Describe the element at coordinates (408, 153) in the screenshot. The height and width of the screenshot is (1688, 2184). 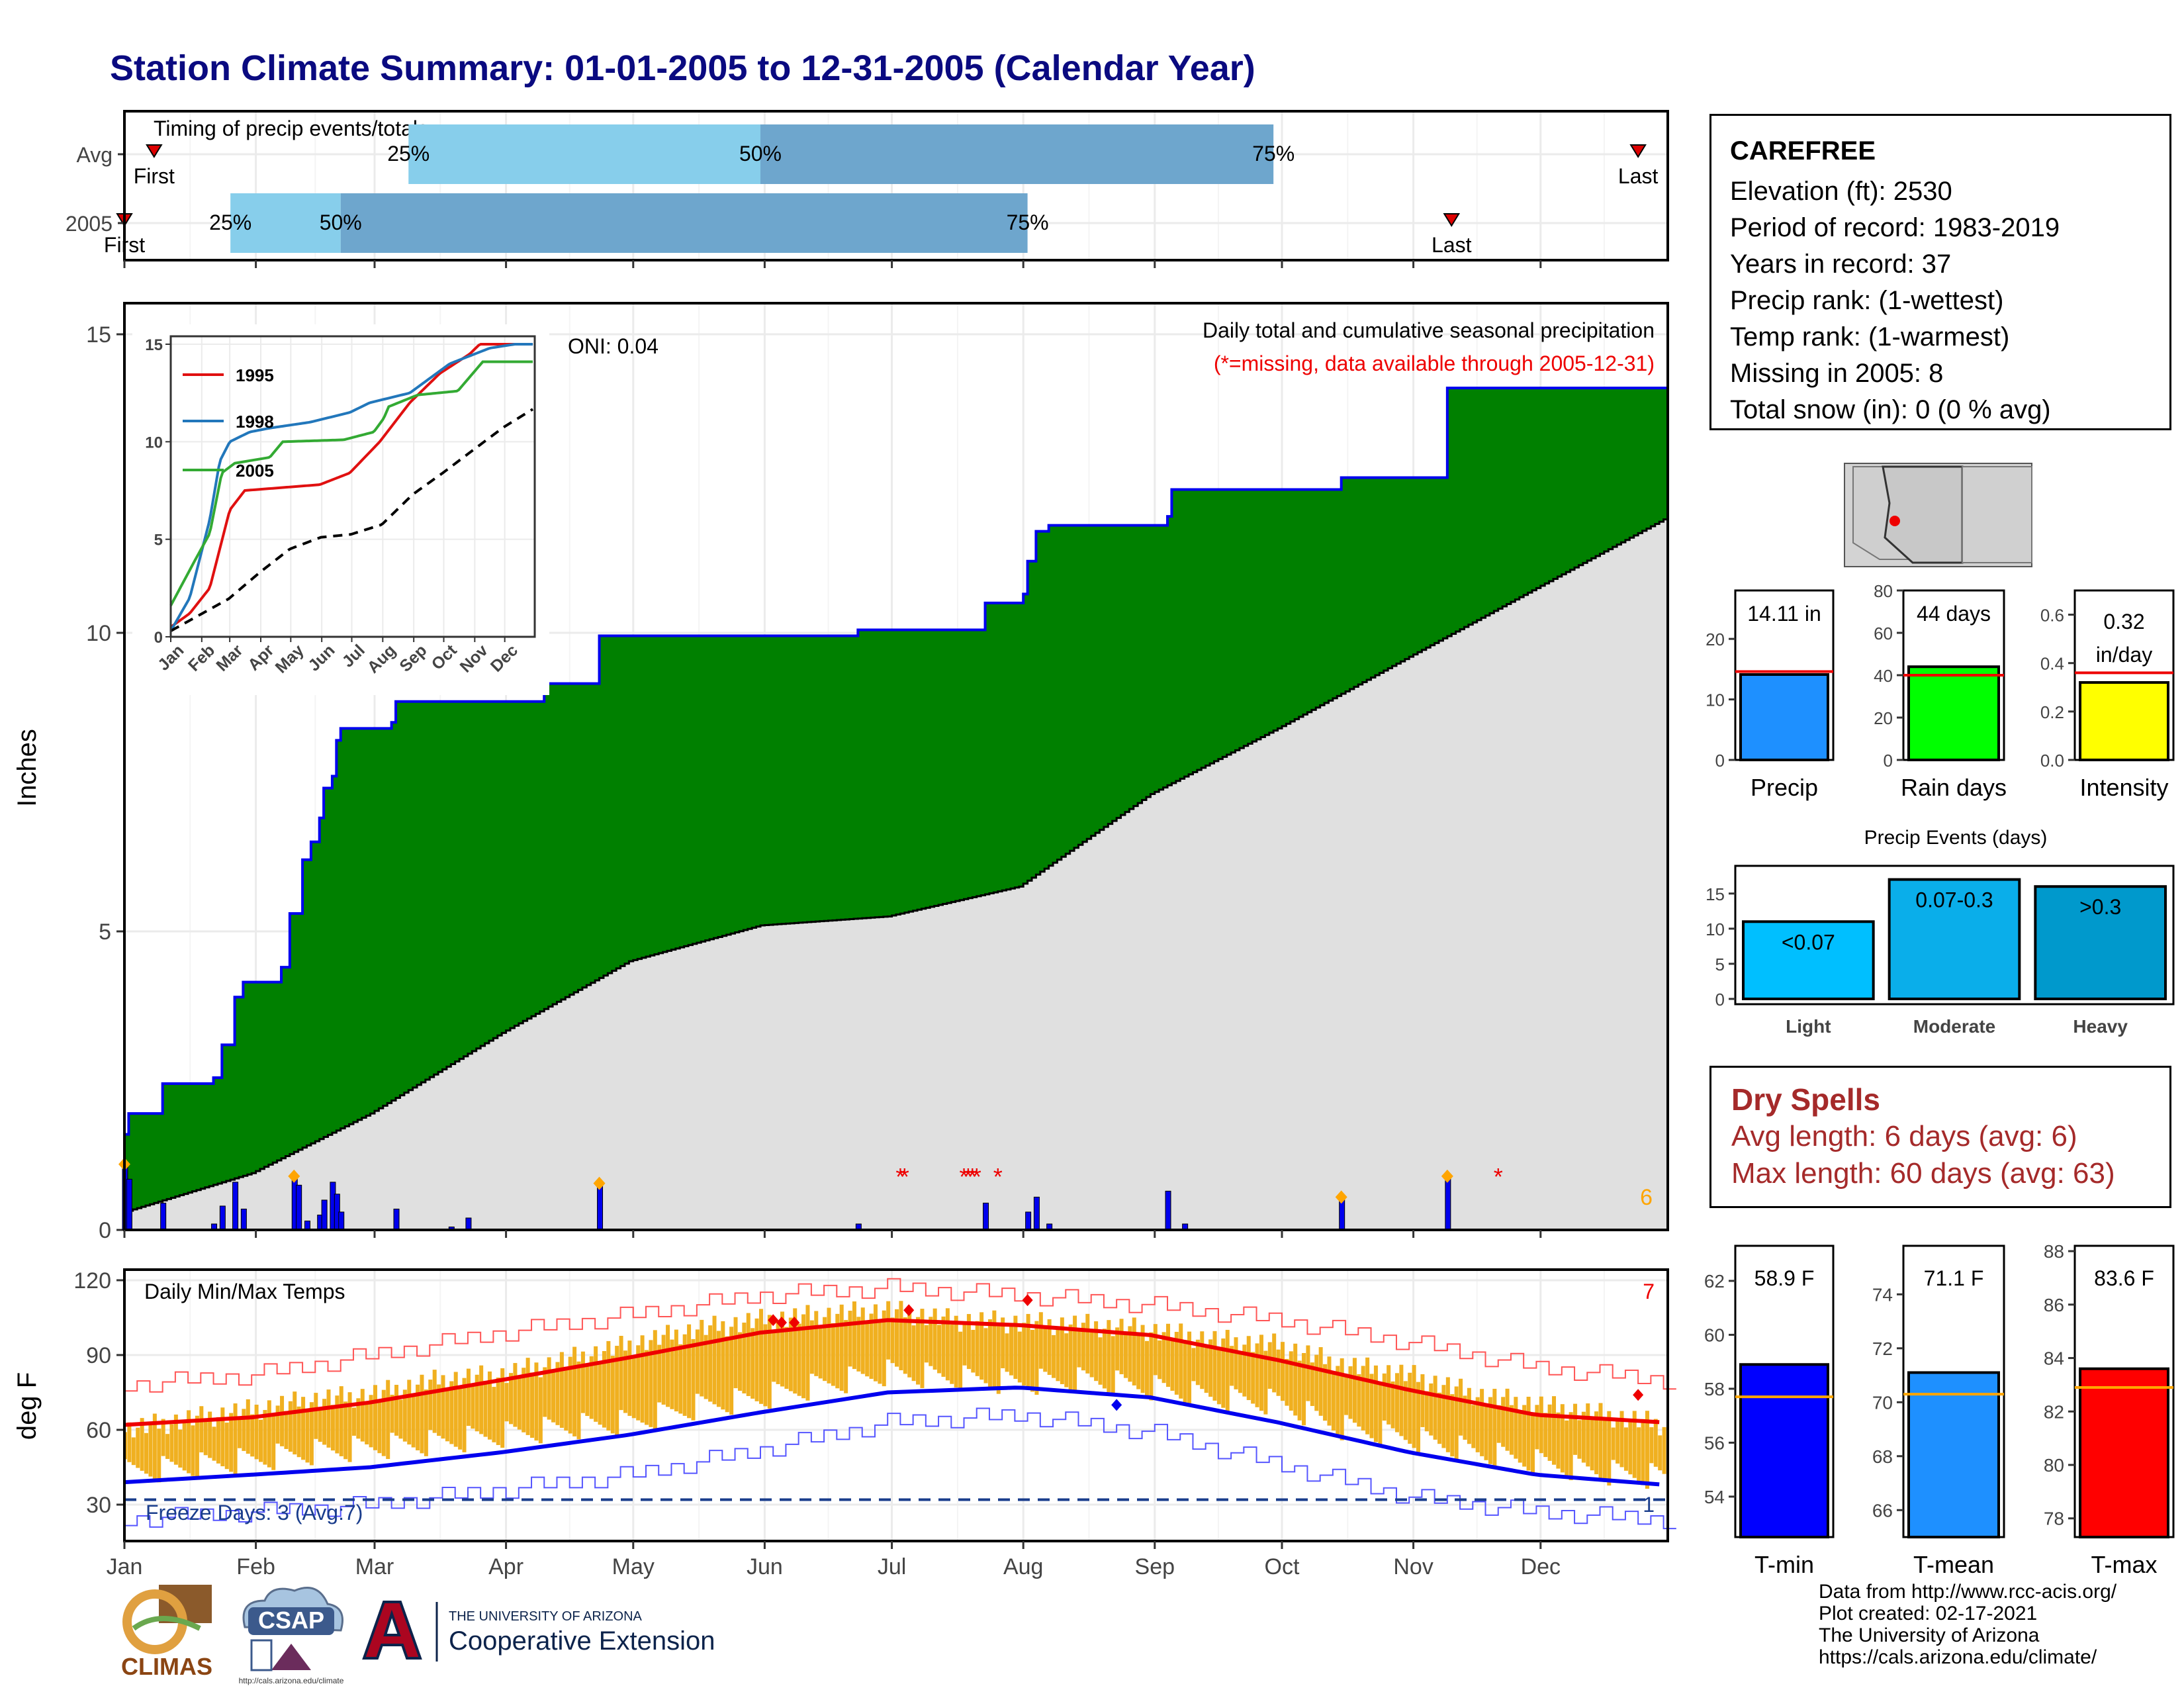
I see `timing-pct-label: 25%` at that location.